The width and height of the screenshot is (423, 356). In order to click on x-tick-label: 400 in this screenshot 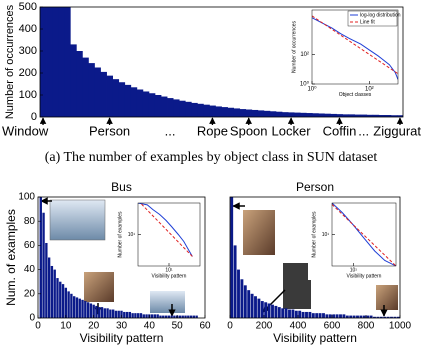, I will do `click(298, 326)`.